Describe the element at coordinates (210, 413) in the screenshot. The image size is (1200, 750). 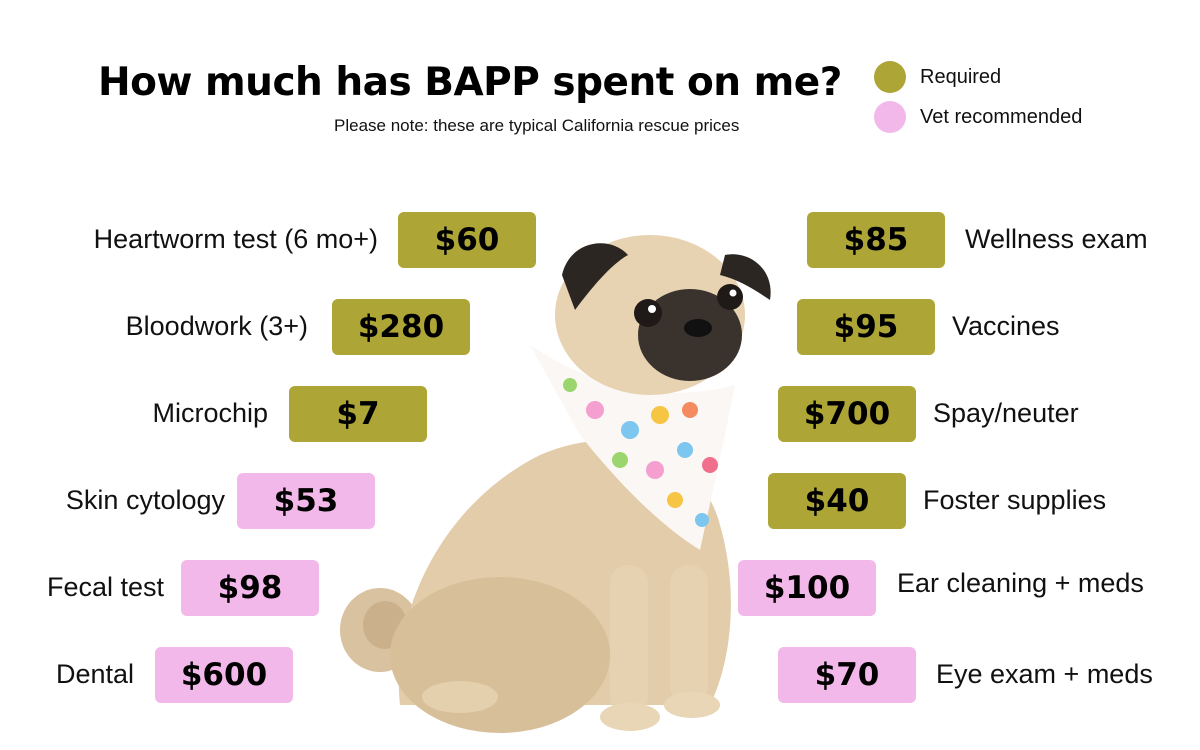
I see `cost-label: Microchip` at that location.